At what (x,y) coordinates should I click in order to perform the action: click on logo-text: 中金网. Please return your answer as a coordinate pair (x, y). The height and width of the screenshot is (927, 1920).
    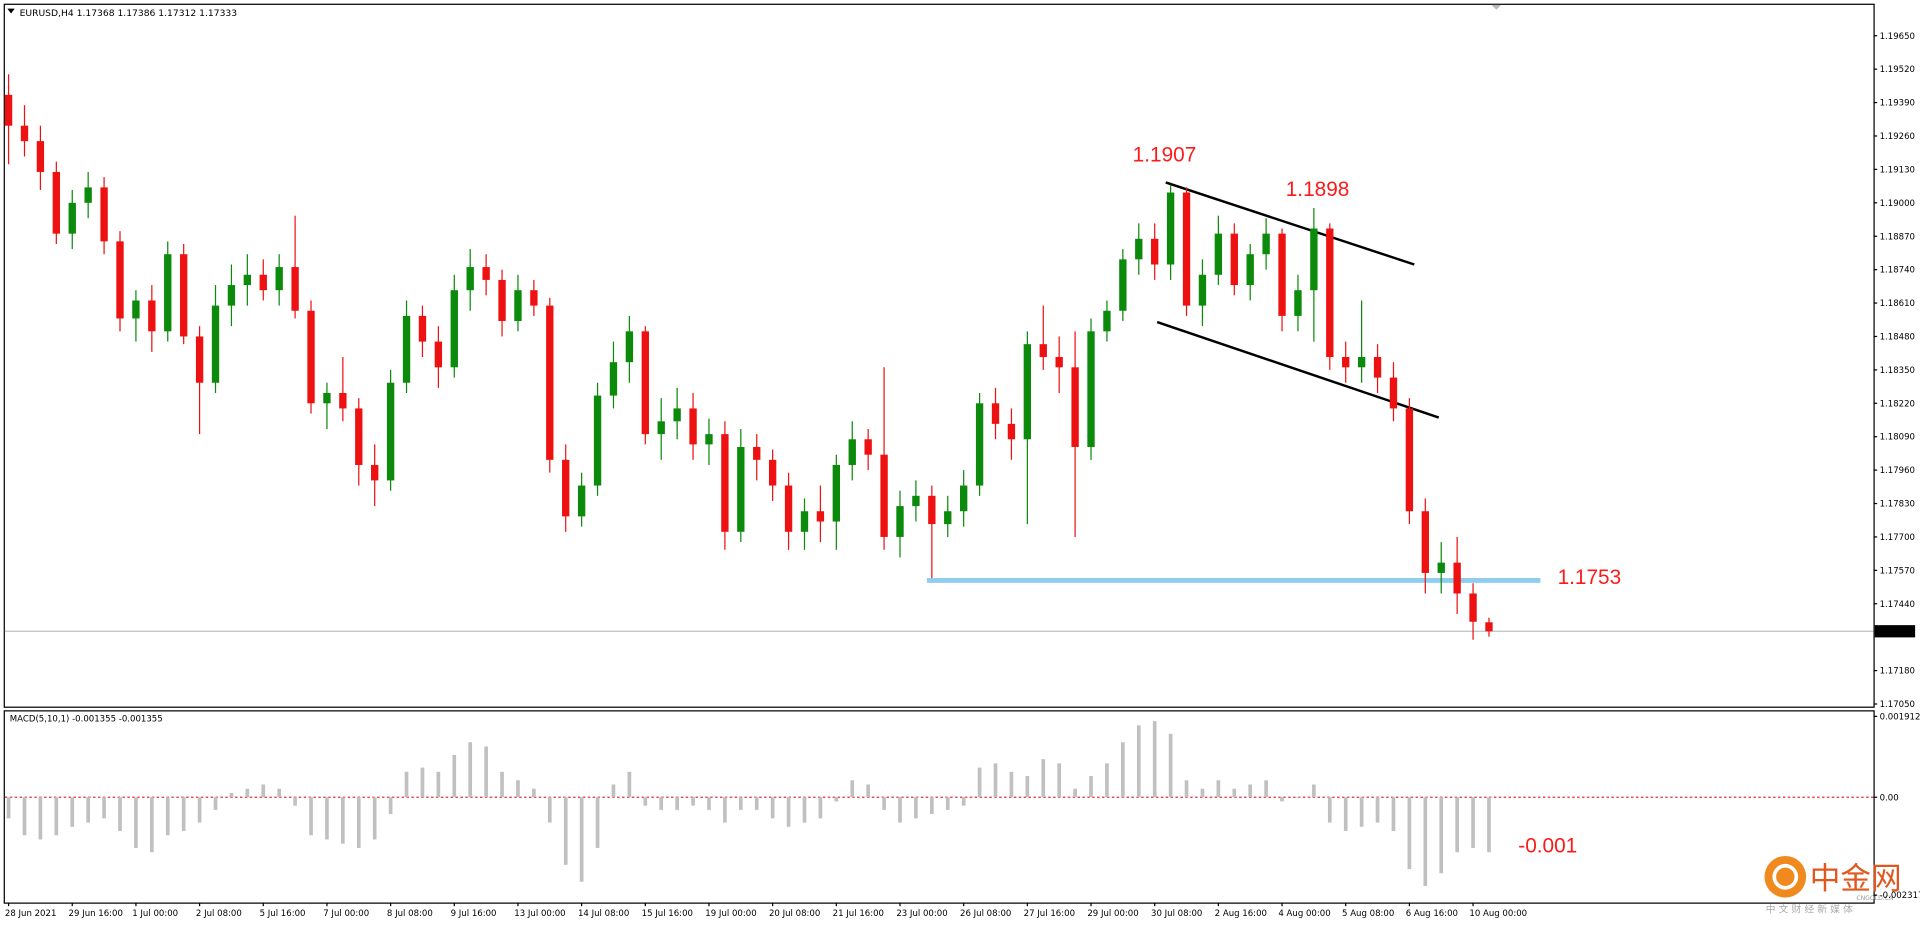
    Looking at the image, I should click on (1856, 879).